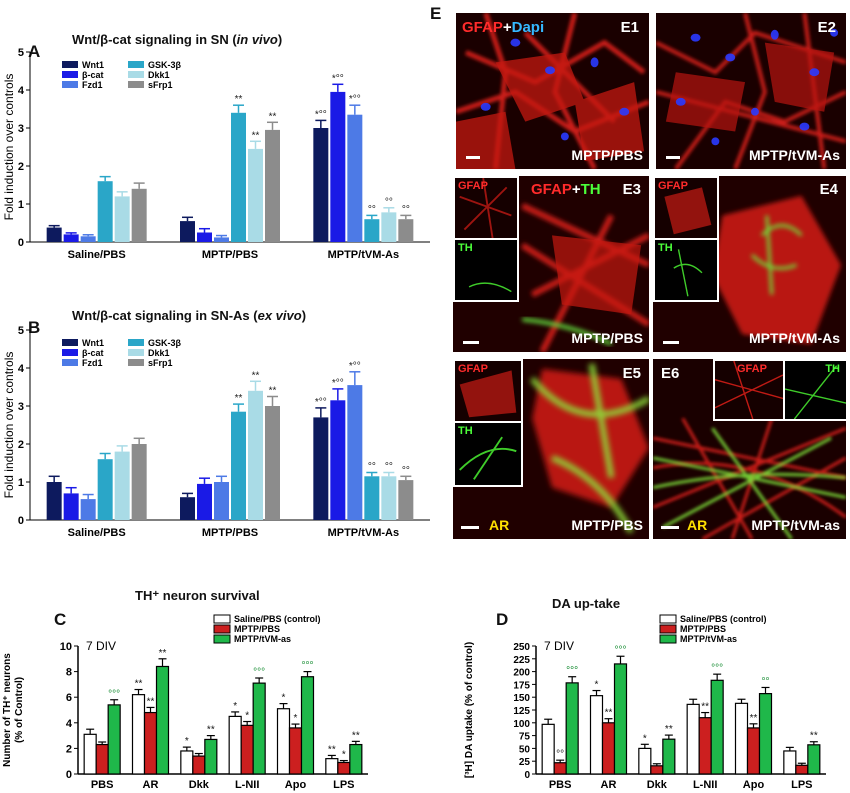 Image resolution: width=850 pixels, height=793 pixels. What do you see at coordinates (262, 639) in the screenshot?
I see `legend-label: MPTP/tVM-as` at bounding box center [262, 639].